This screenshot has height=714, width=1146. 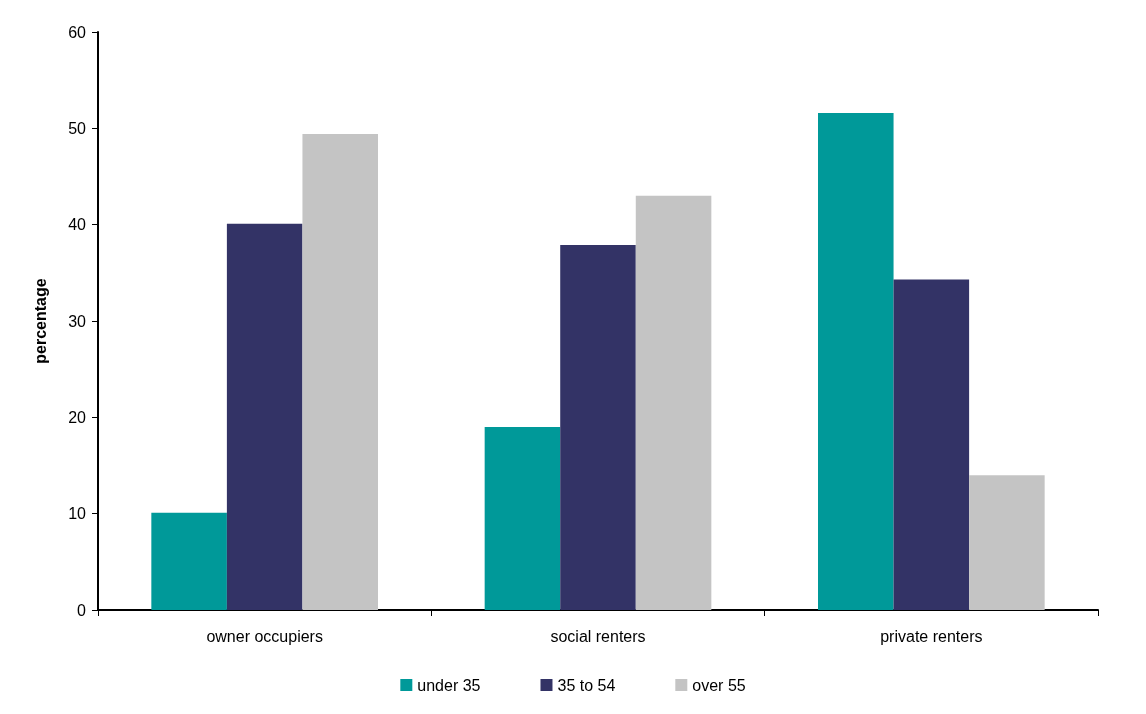 I want to click on y-tick-label: 50, so click(x=77, y=128).